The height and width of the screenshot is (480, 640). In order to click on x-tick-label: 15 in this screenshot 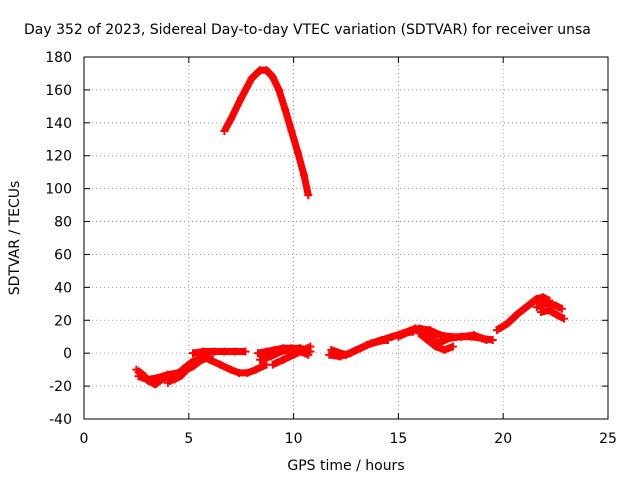, I will do `click(398, 439)`.